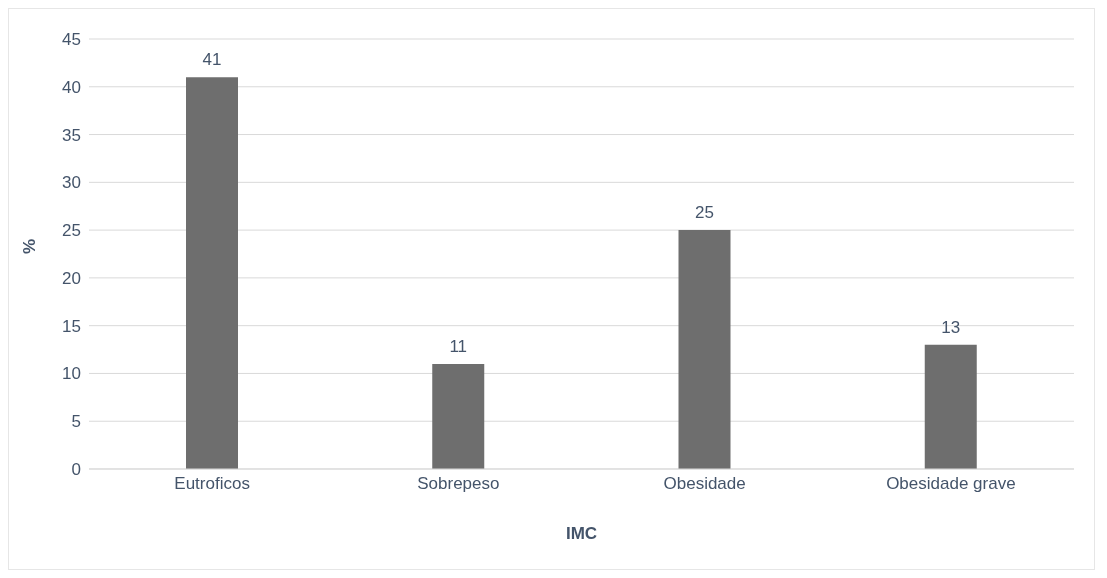  Describe the element at coordinates (951, 484) in the screenshot. I see `x-tick-label: Obesidade grave` at that location.